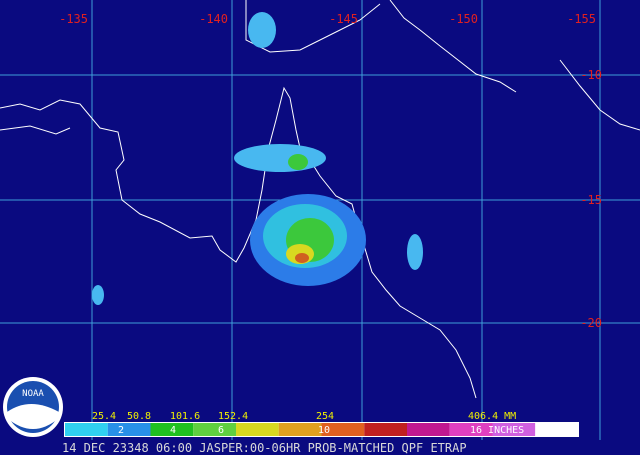  What do you see at coordinates (121, 430) in the screenshot?
I see `inch-label: 2` at bounding box center [121, 430].